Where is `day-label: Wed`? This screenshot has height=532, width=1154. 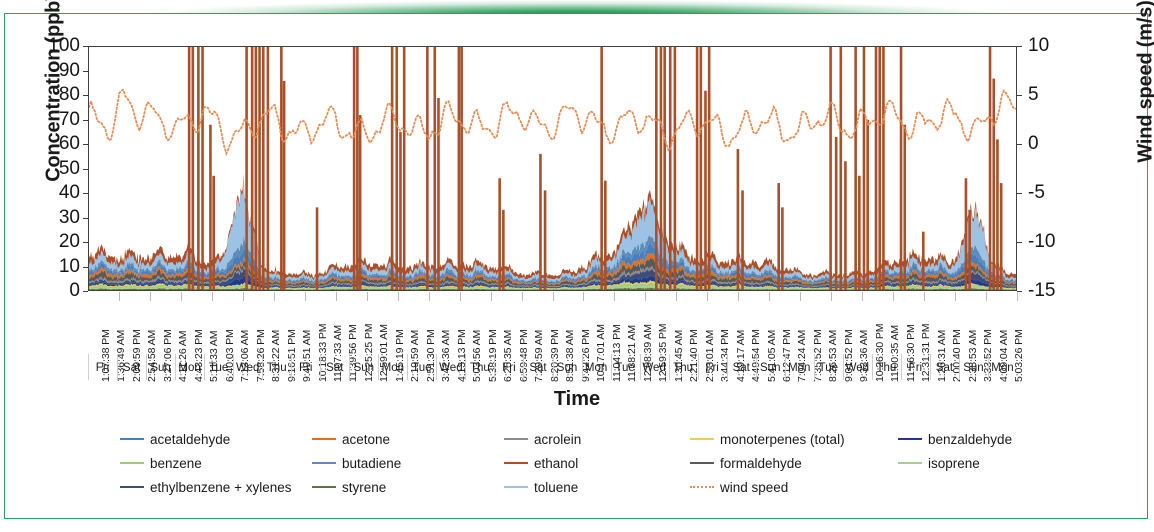
day-label: Wed is located at coordinates (857, 368).